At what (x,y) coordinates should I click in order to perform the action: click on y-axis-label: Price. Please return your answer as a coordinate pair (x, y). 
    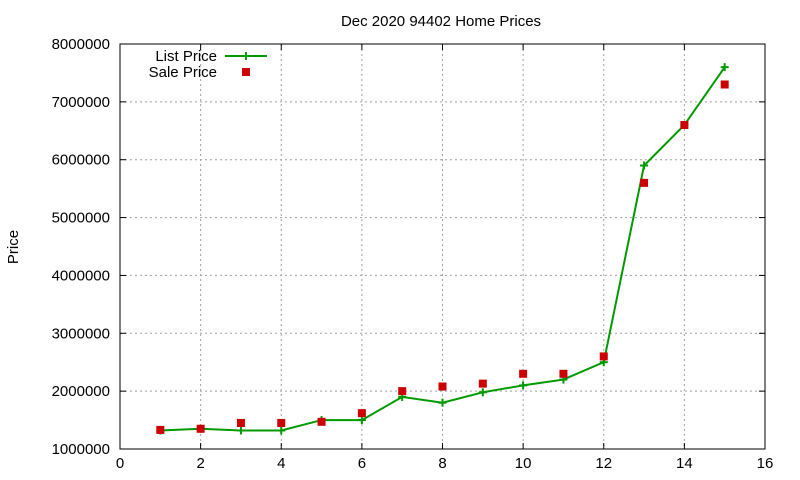
    Looking at the image, I should click on (13, 247).